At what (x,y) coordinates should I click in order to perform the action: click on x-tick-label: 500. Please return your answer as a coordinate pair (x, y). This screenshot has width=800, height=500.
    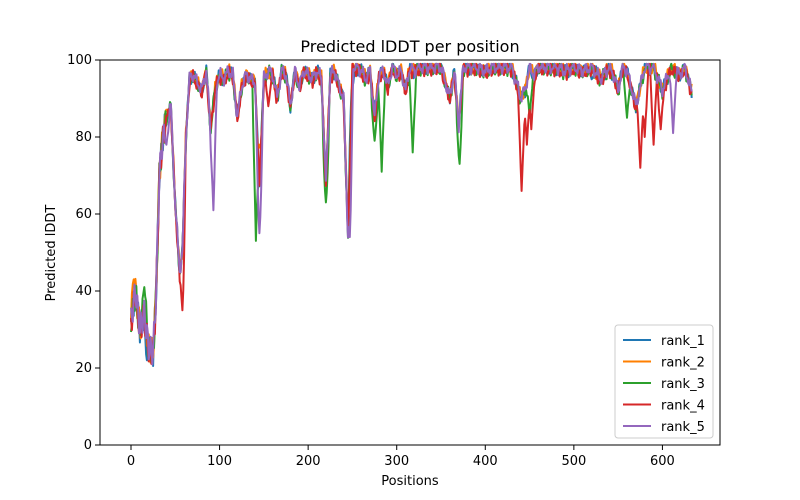
    Looking at the image, I should click on (573, 461).